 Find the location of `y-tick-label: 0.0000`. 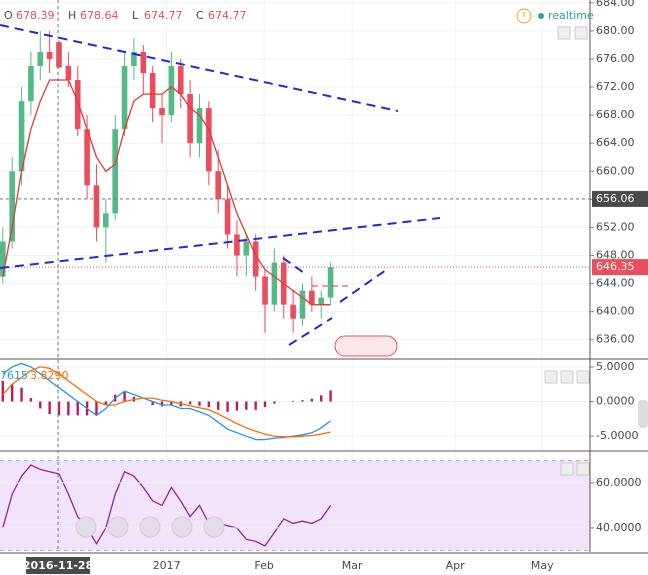

y-tick-label: 0.0000 is located at coordinates (615, 401).